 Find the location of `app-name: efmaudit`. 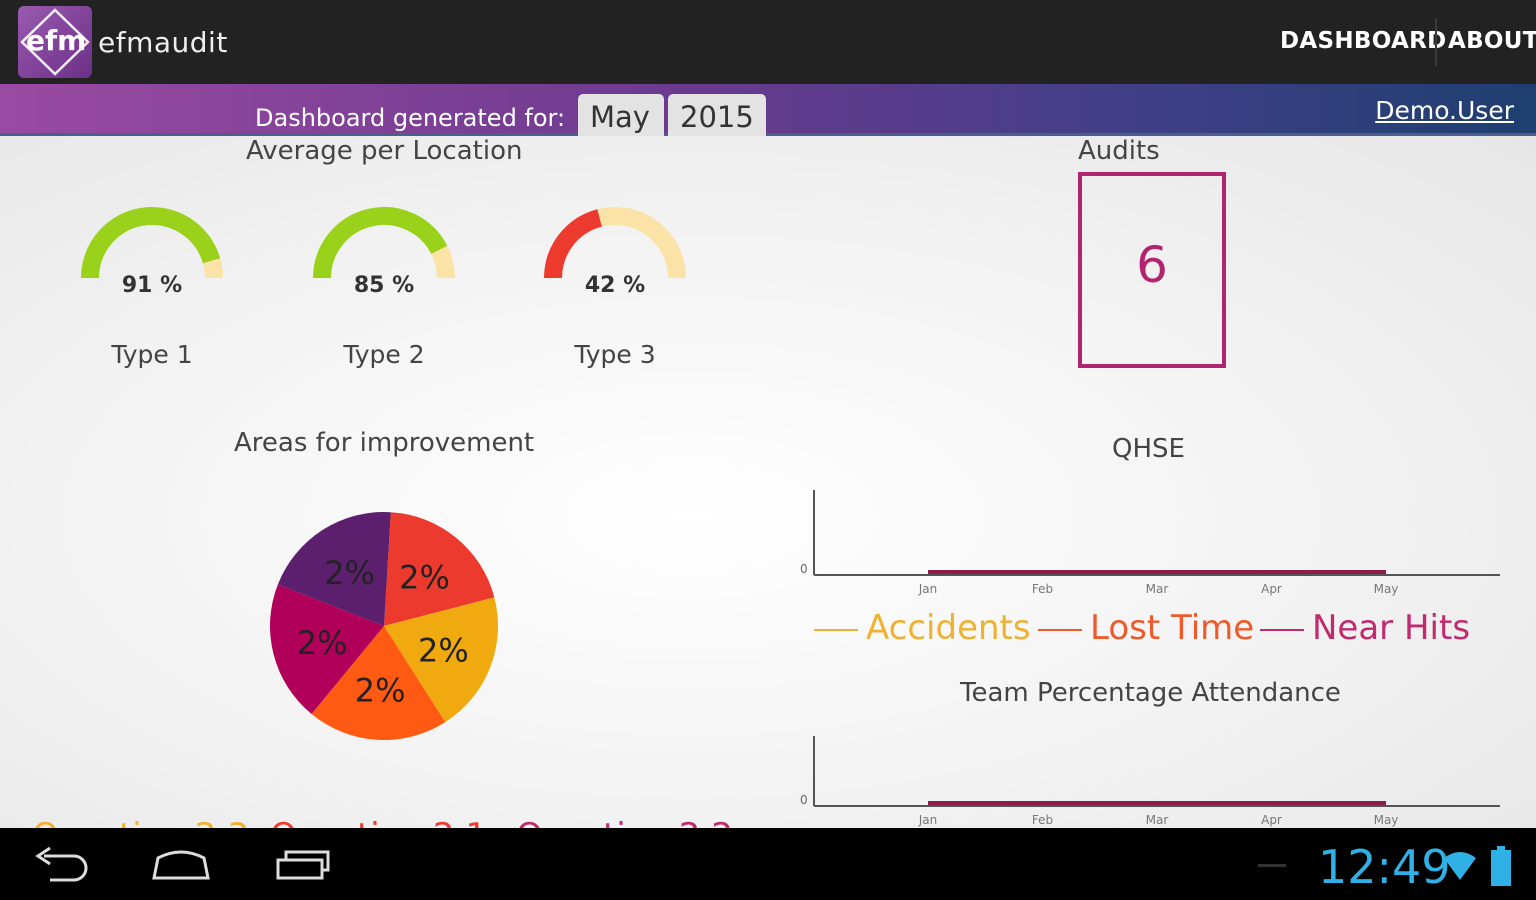

app-name: efmaudit is located at coordinates (163, 42).